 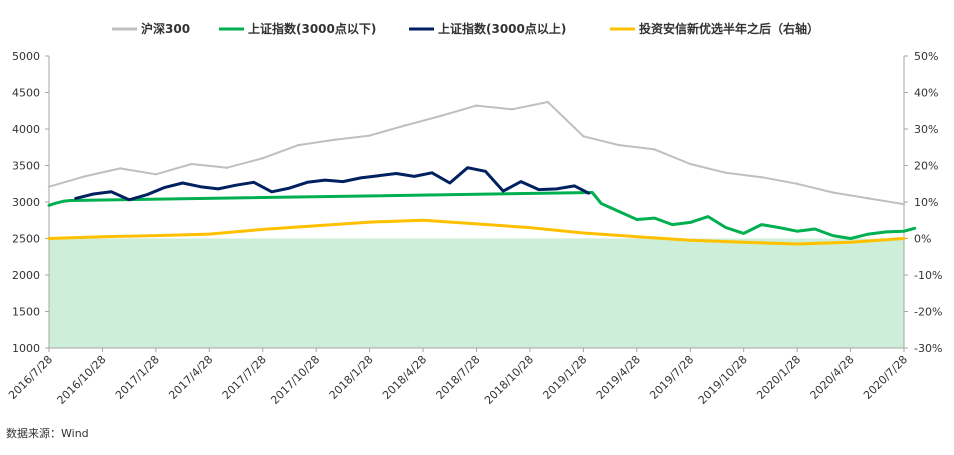 What do you see at coordinates (26, 129) in the screenshot?
I see `y-left-tick-label: 4000` at bounding box center [26, 129].